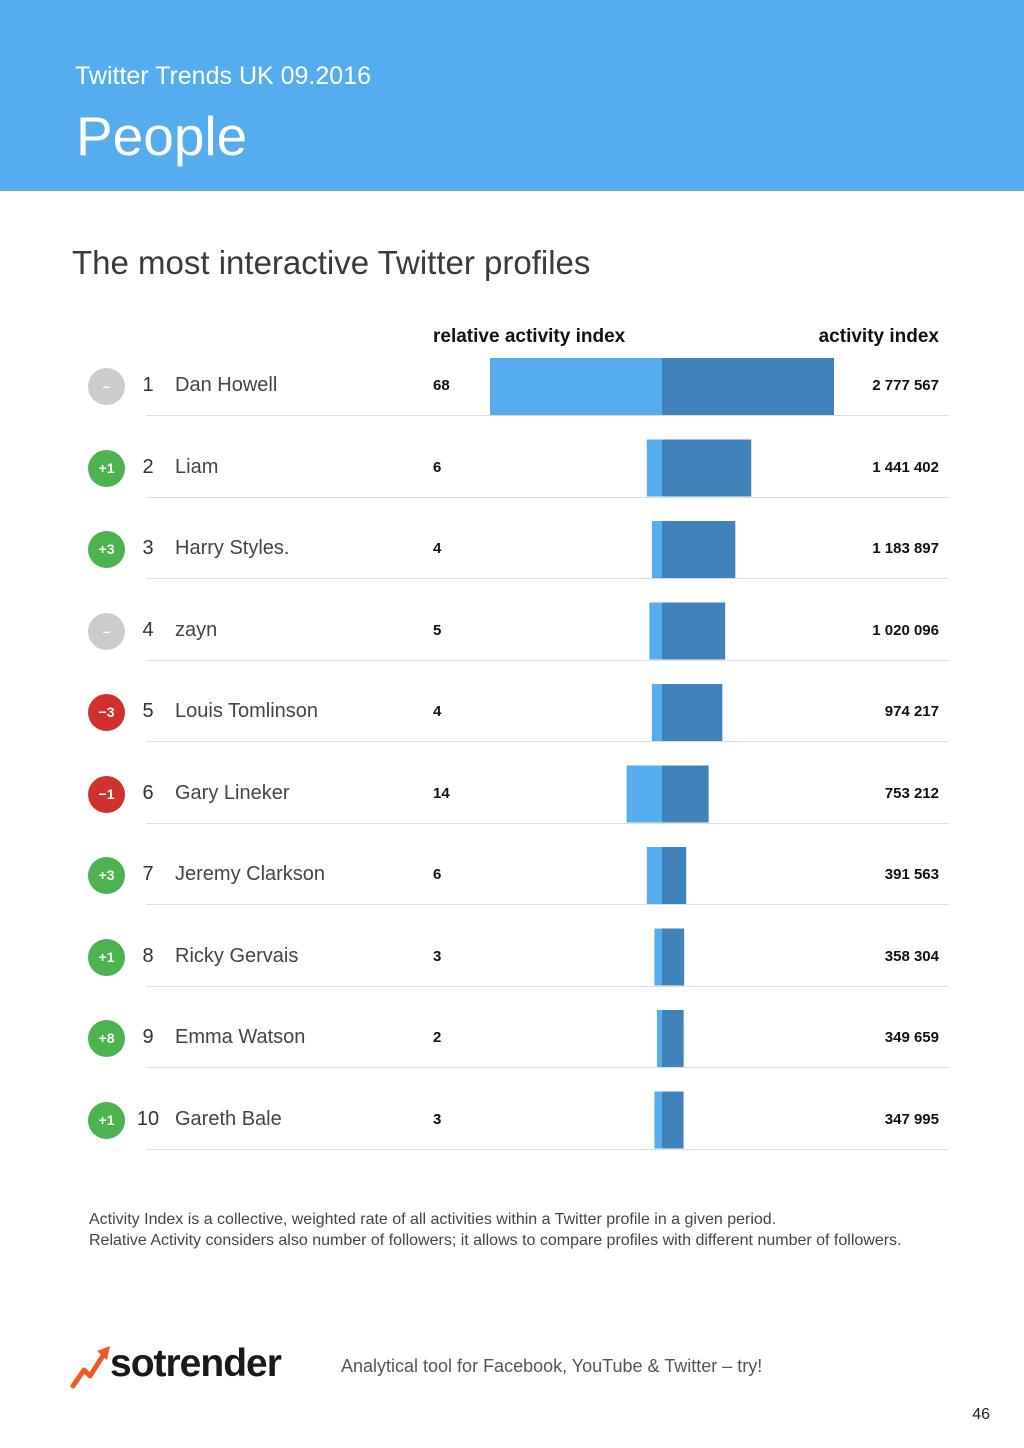 The height and width of the screenshot is (1448, 1024). What do you see at coordinates (911, 874) in the screenshot?
I see `activity-index-value: 391 563` at bounding box center [911, 874].